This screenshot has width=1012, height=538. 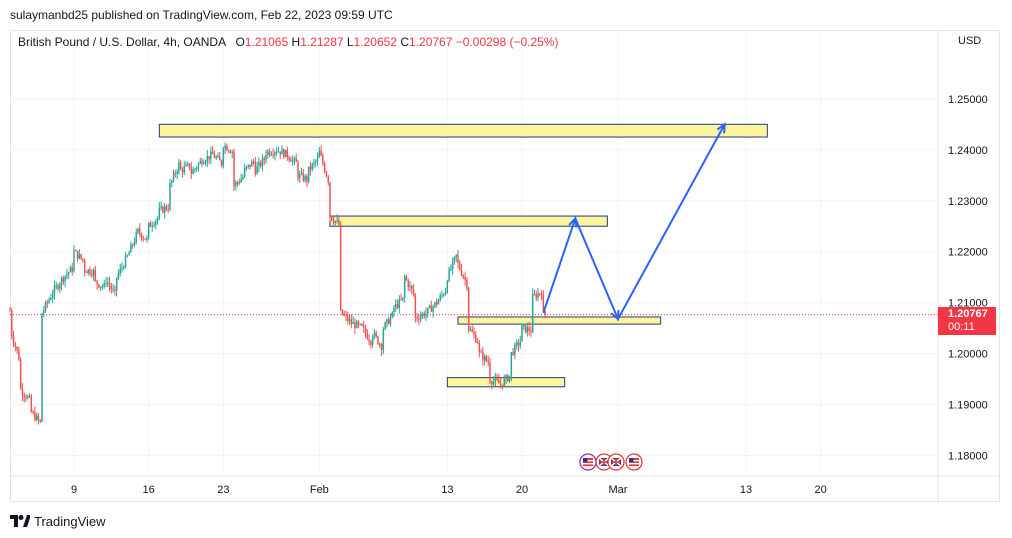 I want to click on tradingview-logo-icon, so click(x=20, y=521).